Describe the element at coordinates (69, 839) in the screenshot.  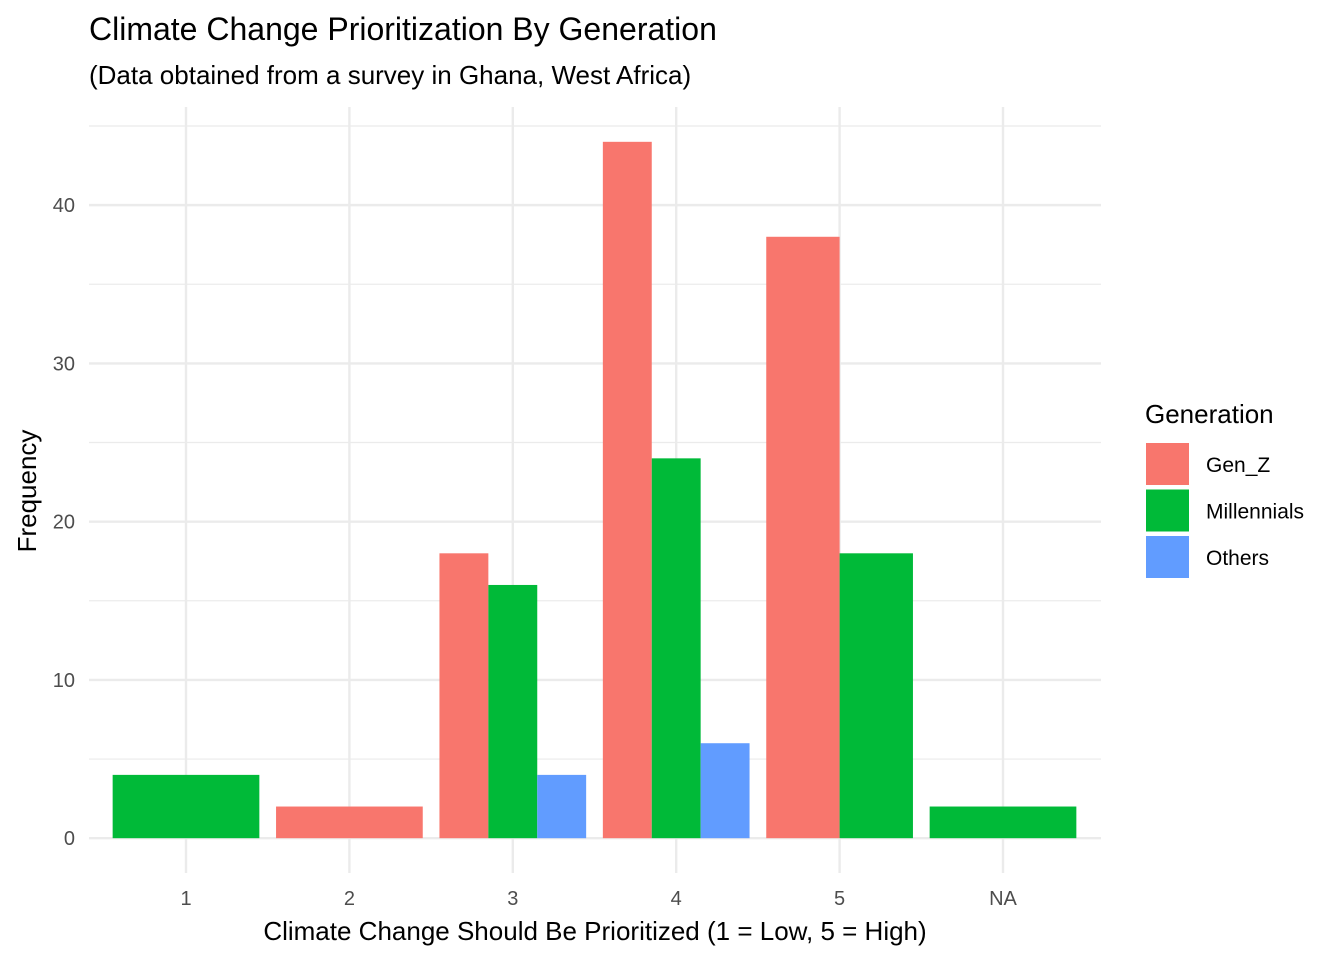
I see `y-tick-label: 0` at that location.